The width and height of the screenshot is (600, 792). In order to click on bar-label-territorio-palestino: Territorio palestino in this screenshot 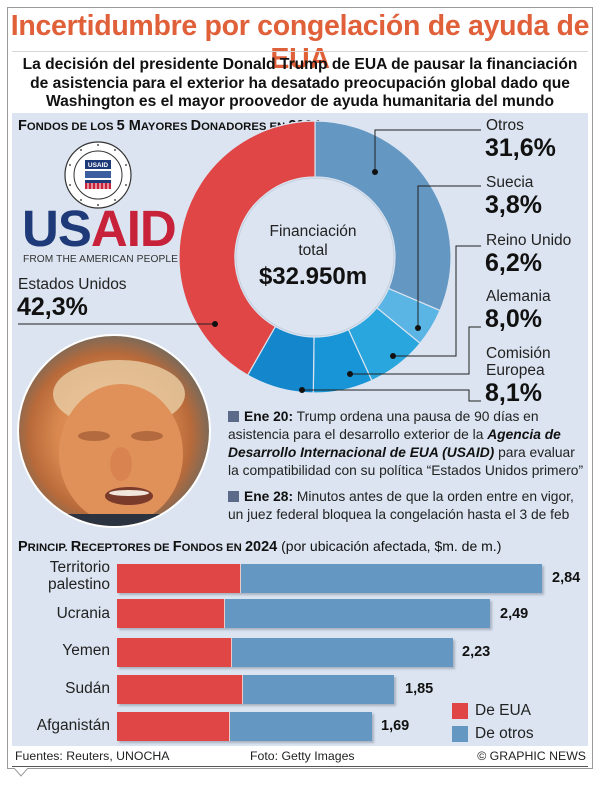, I will do `click(78, 576)`.